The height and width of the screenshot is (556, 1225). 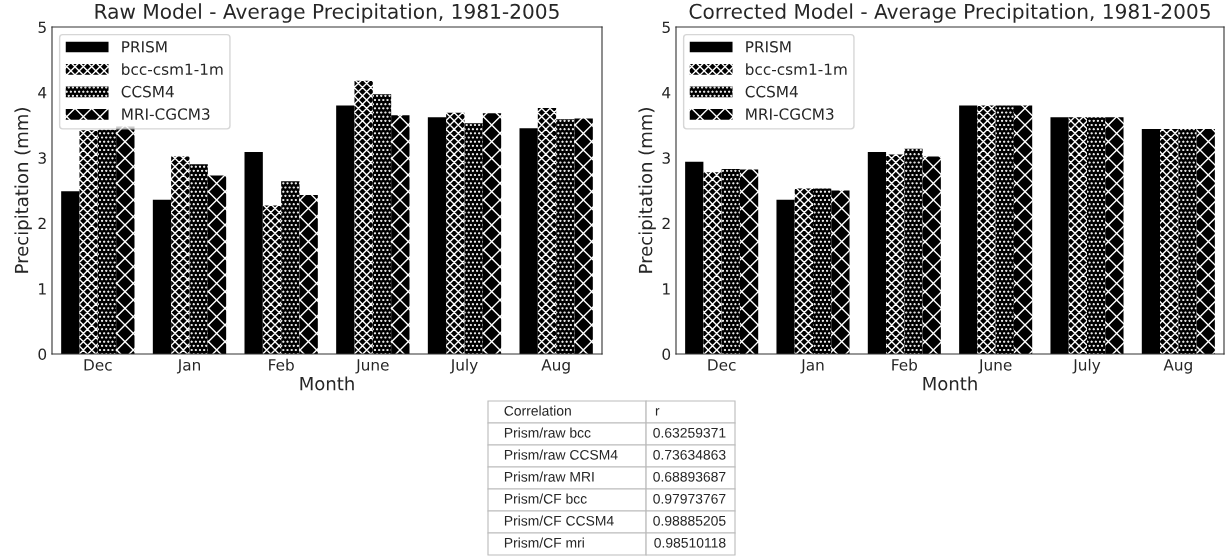 What do you see at coordinates (537, 410) in the screenshot?
I see `text: Correlation` at bounding box center [537, 410].